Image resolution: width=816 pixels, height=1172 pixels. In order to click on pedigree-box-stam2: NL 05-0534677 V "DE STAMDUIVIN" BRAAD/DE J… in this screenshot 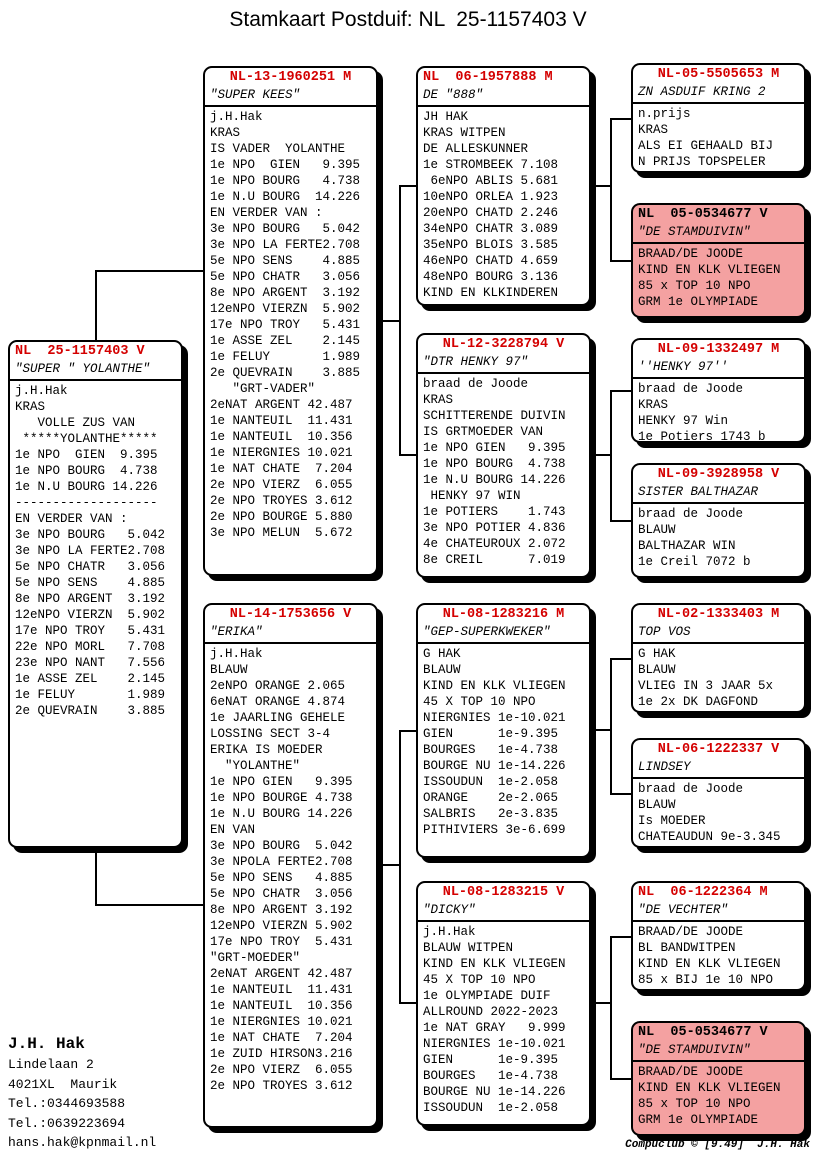, I will do `click(718, 1078)`.